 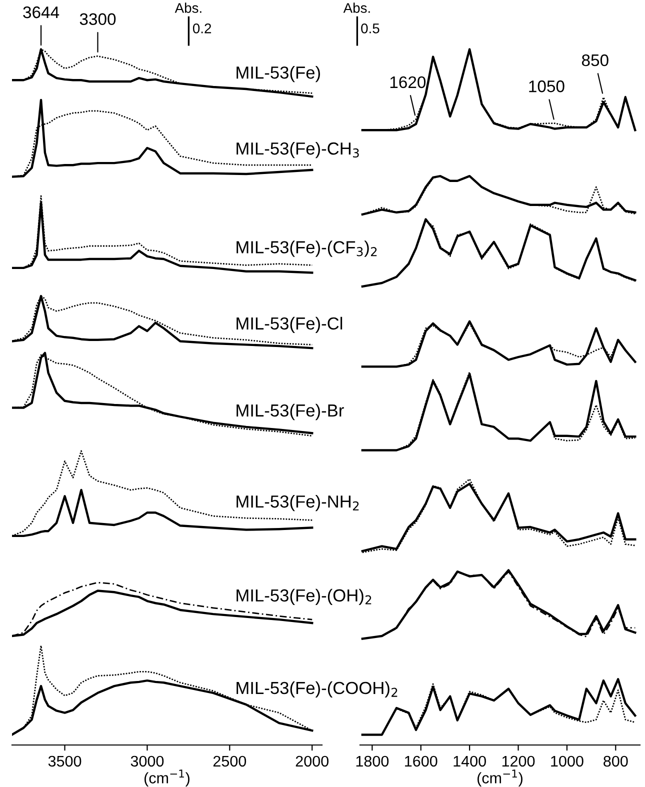 What do you see at coordinates (304, 597) in the screenshot?
I see `series-label: MIL-53(Fe)-(OH)$_{2}$` at bounding box center [304, 597].